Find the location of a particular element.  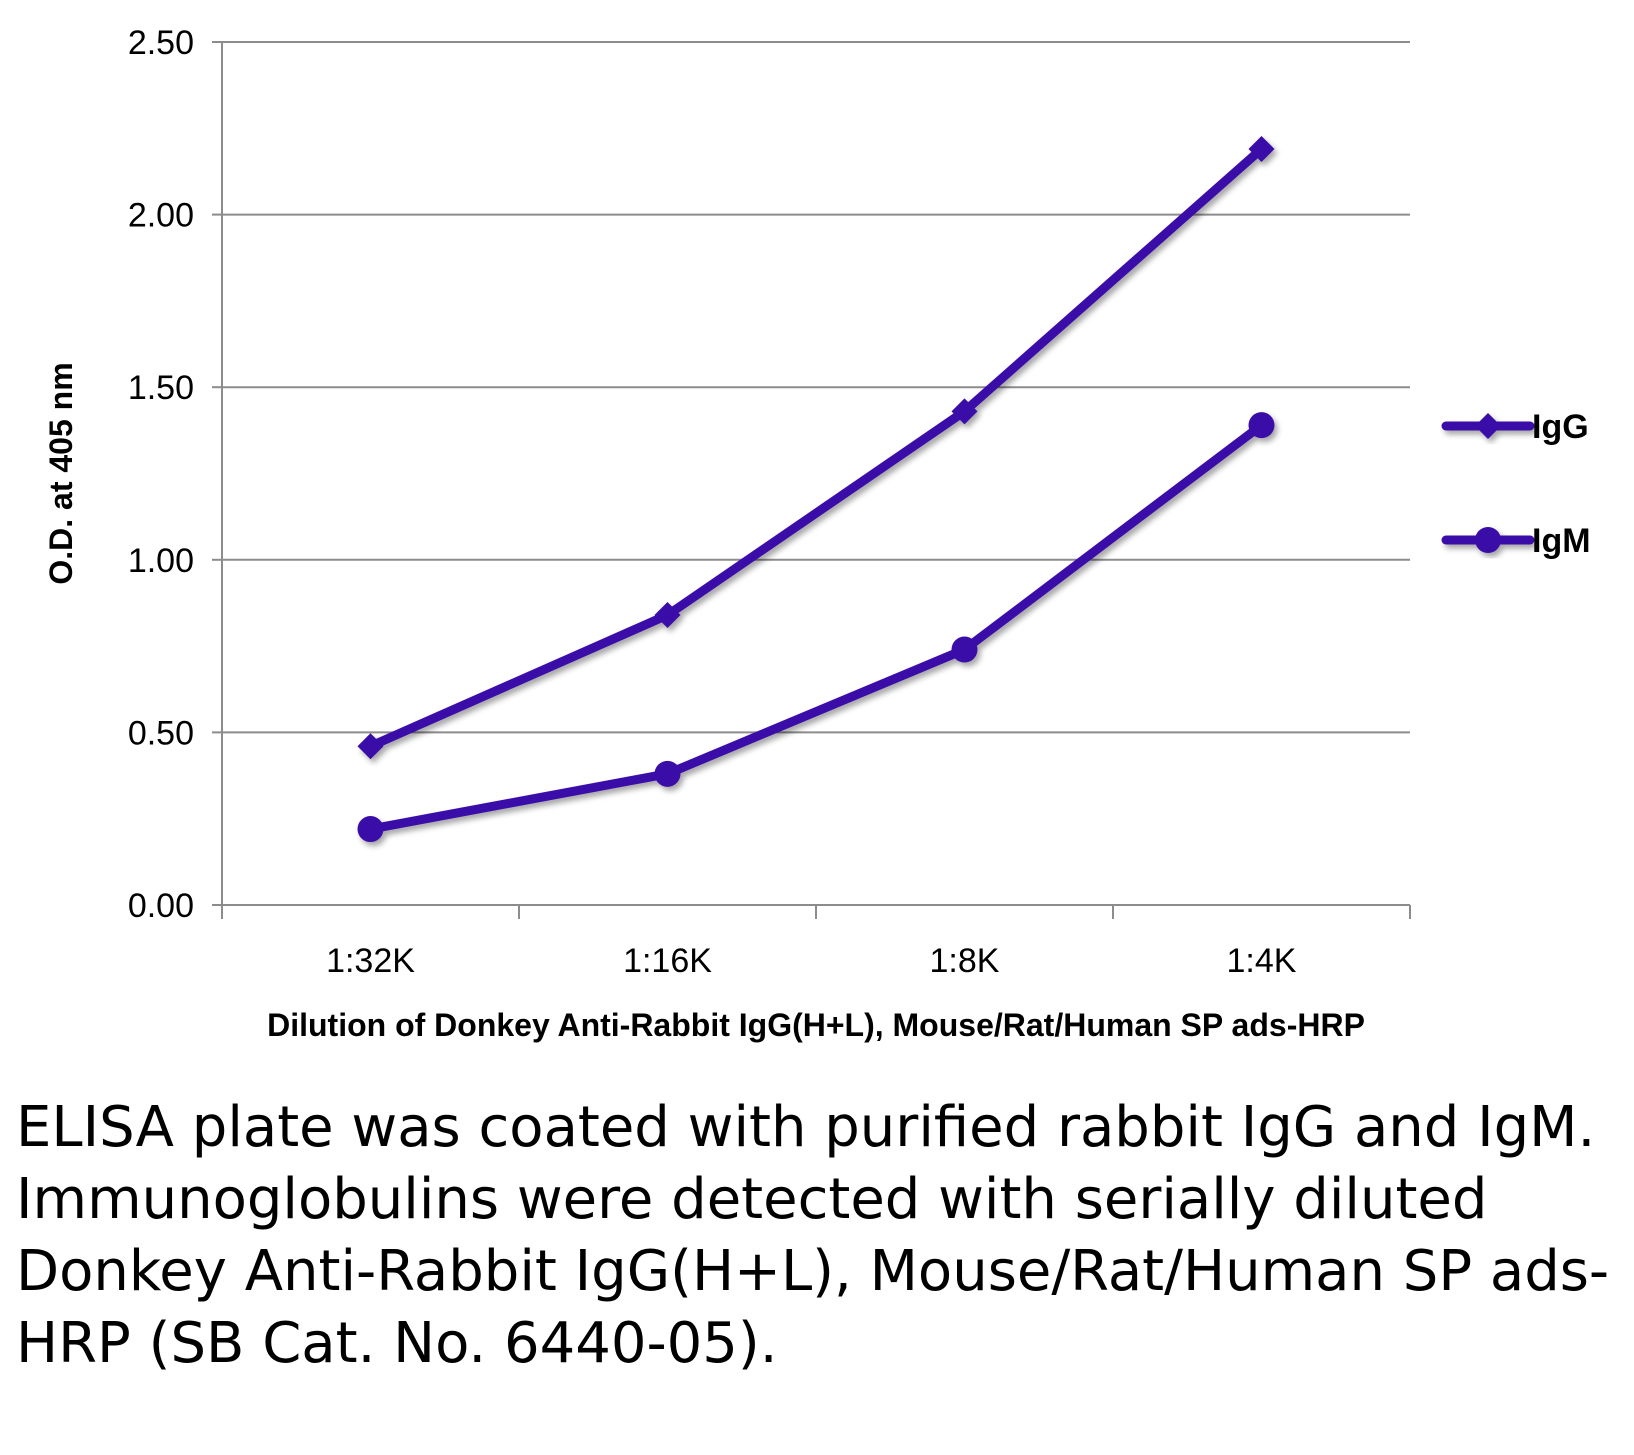

legend-marker-igg is located at coordinates (1488, 426).